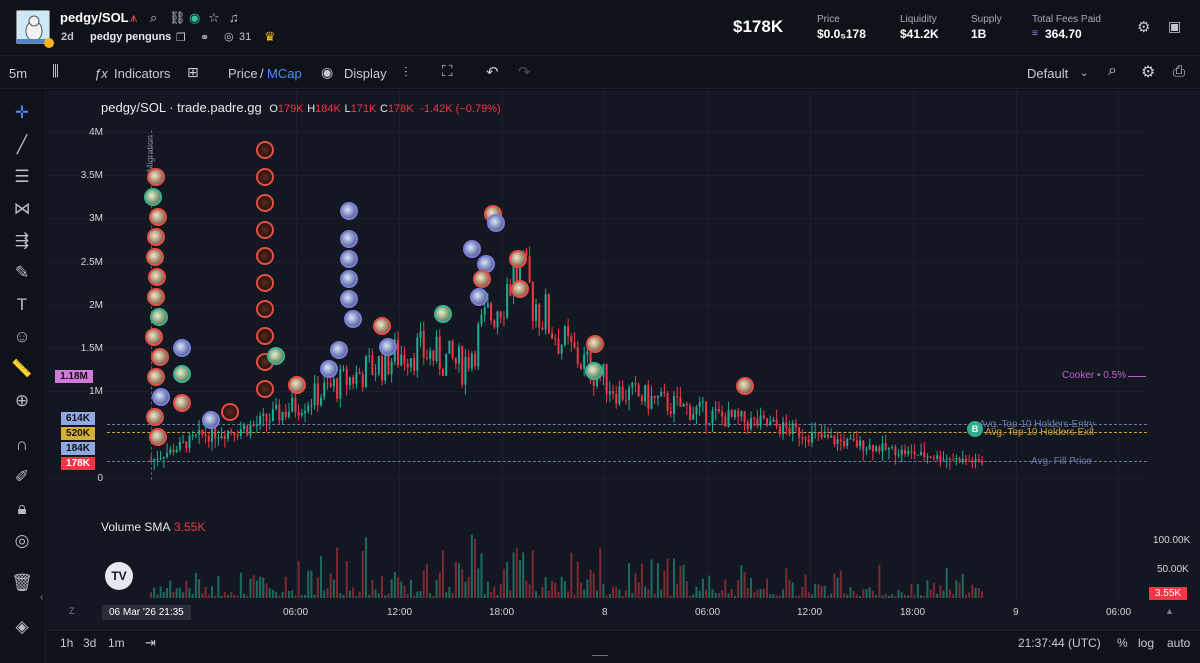  Describe the element at coordinates (1146, 643) in the screenshot. I see `log-toggle: log` at that location.